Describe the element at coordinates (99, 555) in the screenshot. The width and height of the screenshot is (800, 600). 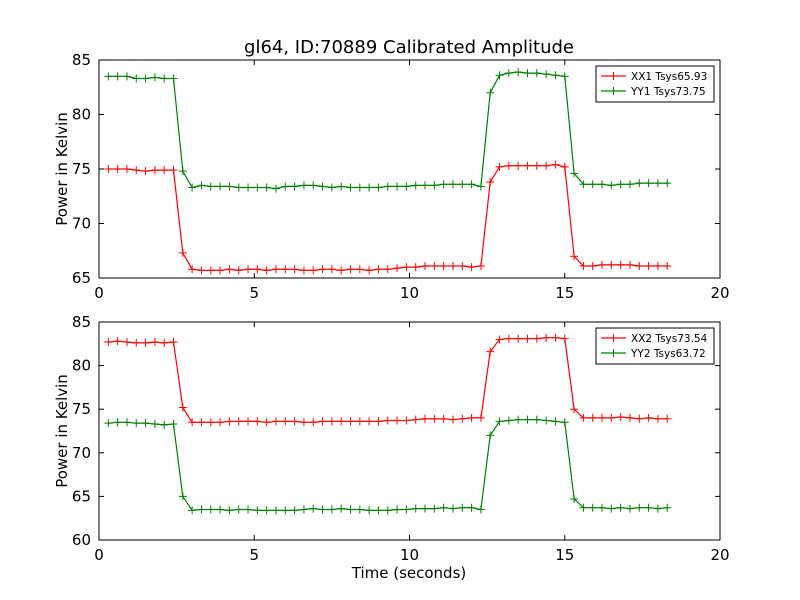
I see `x-tick-label: 0` at that location.